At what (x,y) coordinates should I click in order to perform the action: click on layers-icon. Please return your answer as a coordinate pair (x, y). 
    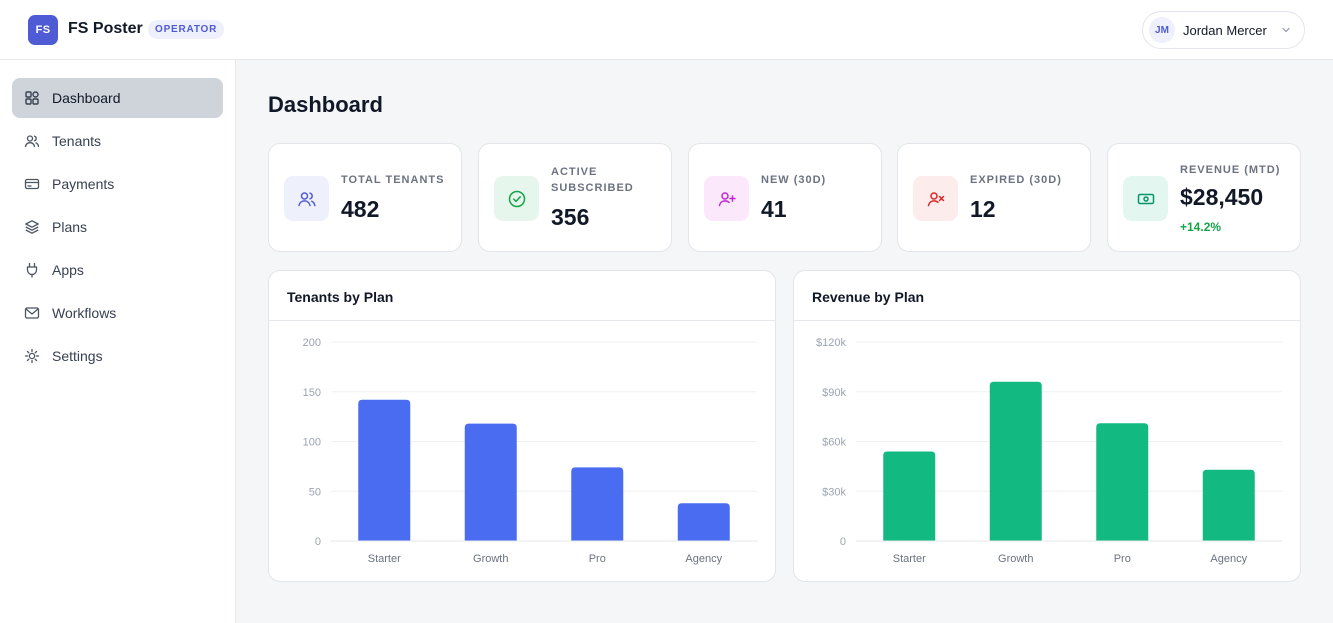
    Looking at the image, I should click on (32, 227).